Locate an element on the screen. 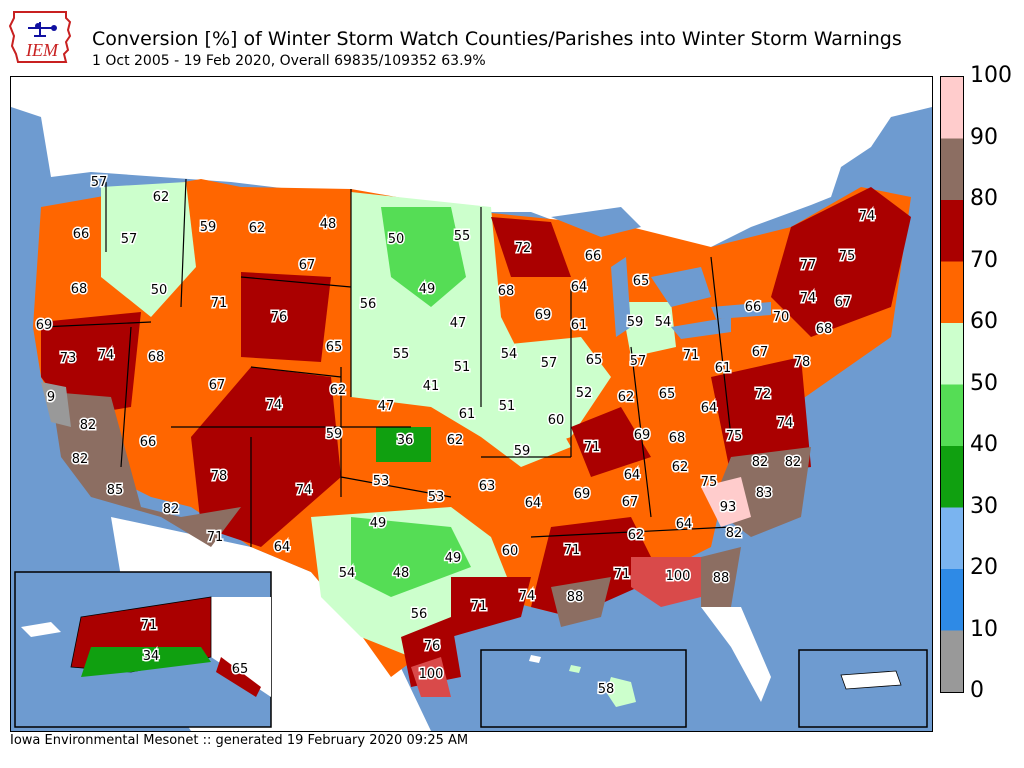  hawaii-inset is located at coordinates (583, 688).